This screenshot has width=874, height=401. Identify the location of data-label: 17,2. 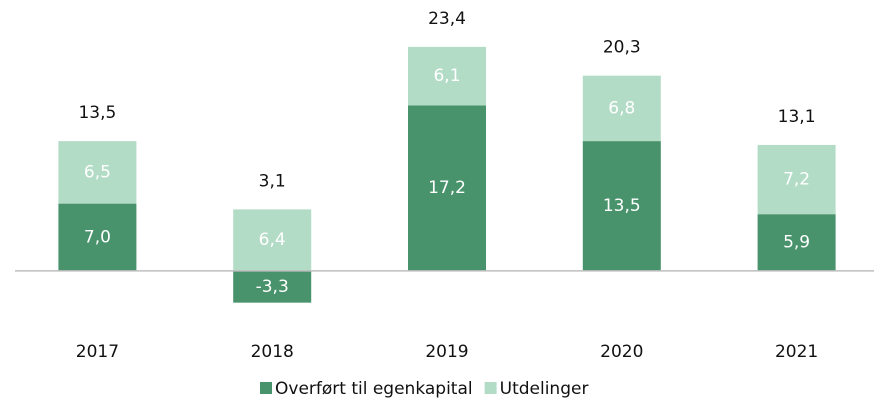
(447, 188).